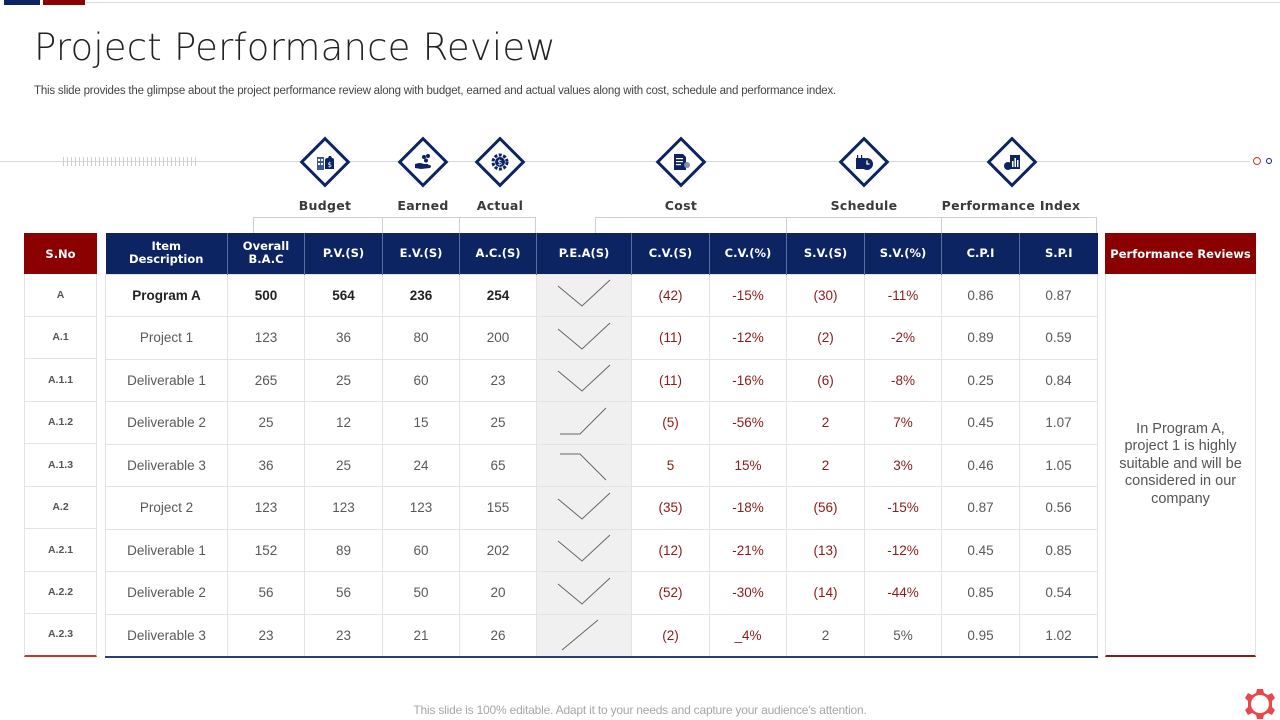  I want to click on cell-pv: 23, so click(343, 635).